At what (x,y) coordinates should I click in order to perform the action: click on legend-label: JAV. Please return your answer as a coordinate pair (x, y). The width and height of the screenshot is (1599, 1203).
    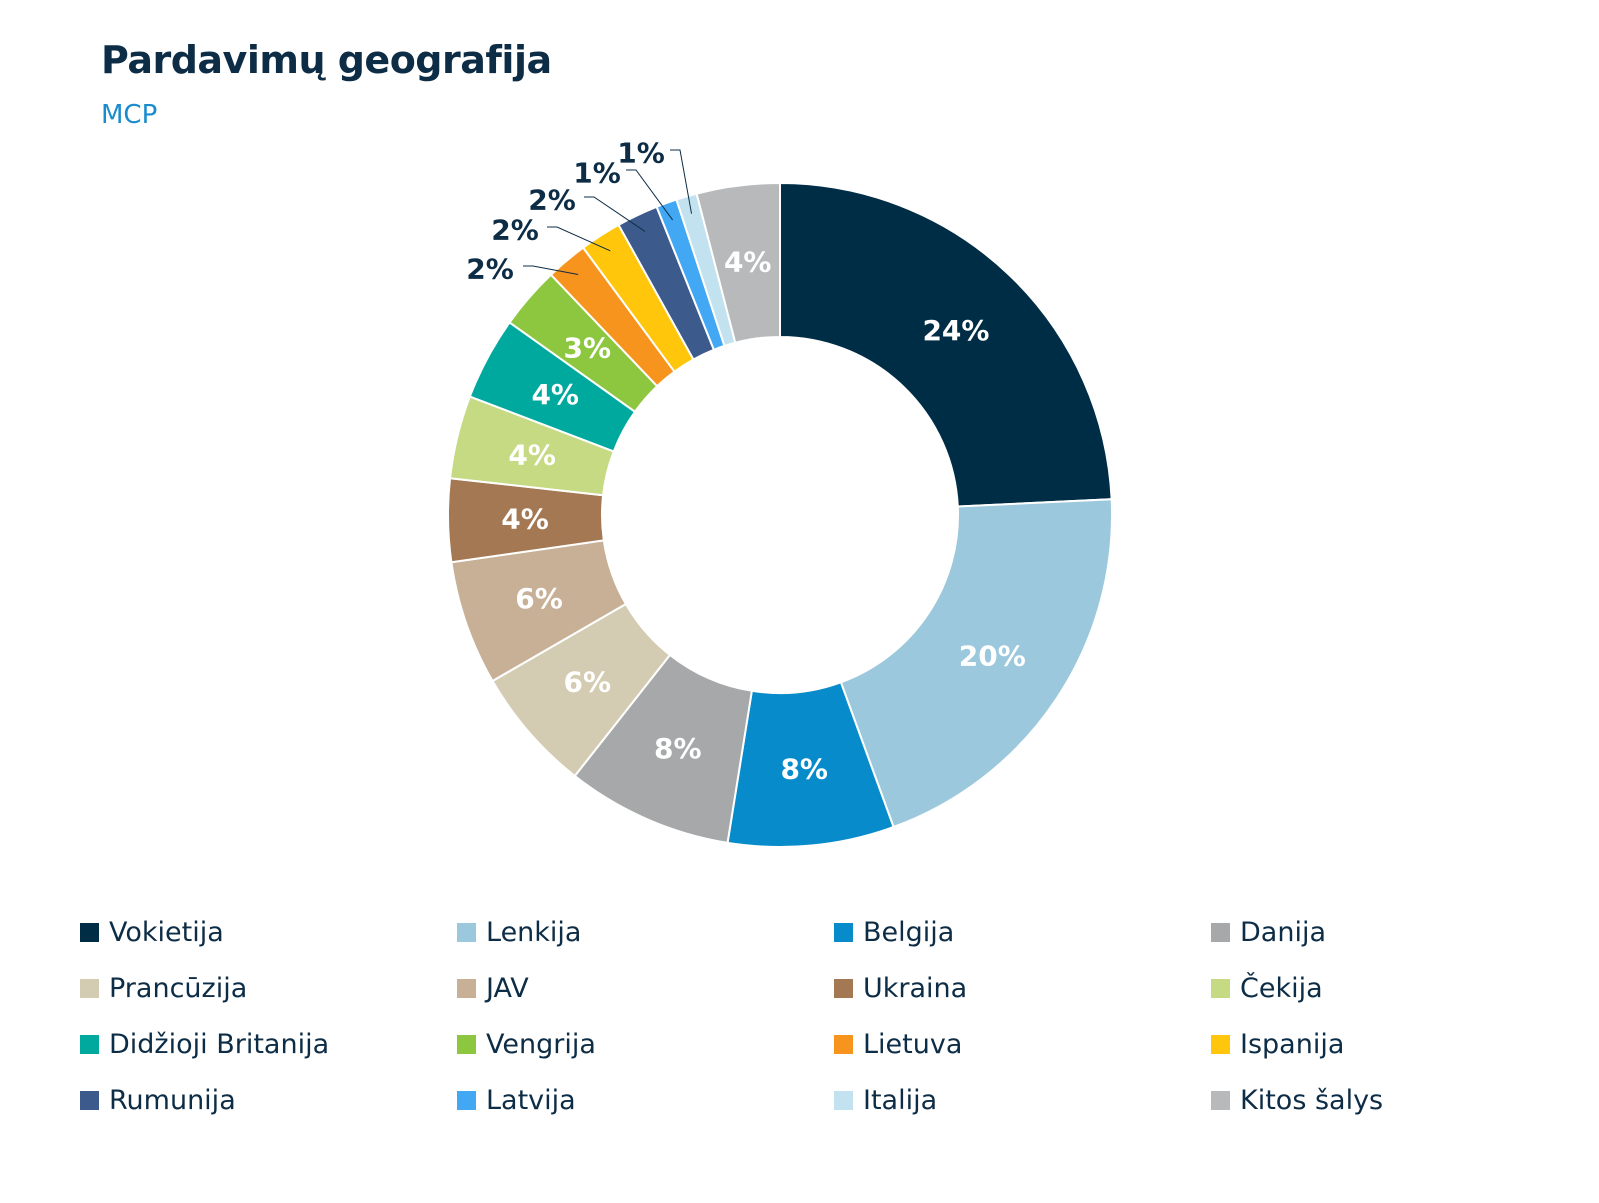
    Looking at the image, I should click on (507, 988).